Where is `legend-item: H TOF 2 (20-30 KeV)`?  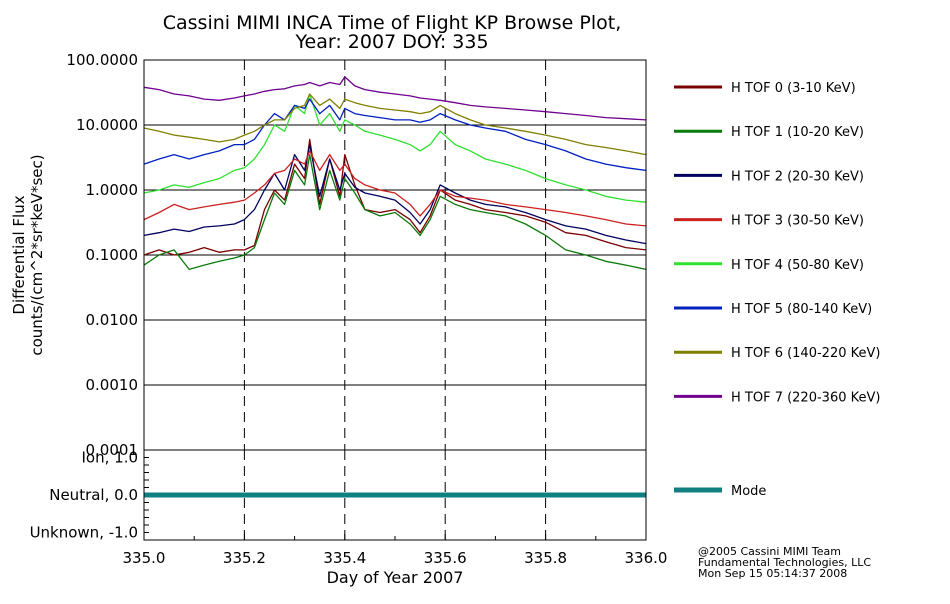 legend-item: H TOF 2 (20-30 KeV) is located at coordinates (769, 176).